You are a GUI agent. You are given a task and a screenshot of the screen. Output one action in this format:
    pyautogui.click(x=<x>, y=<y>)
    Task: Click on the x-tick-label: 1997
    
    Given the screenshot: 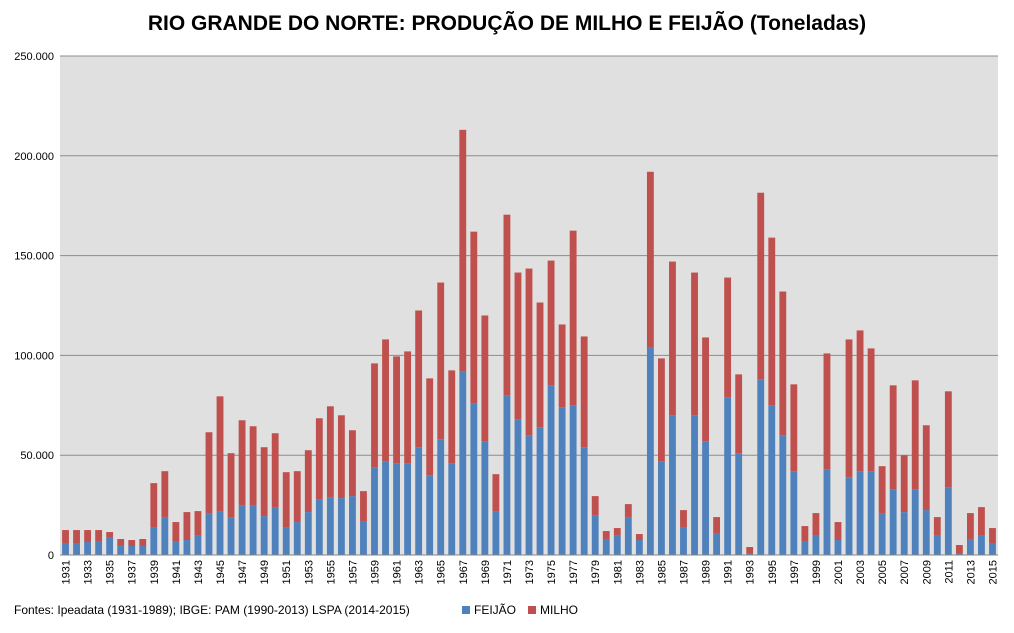 What is the action you would take?
    pyautogui.click(x=795, y=572)
    